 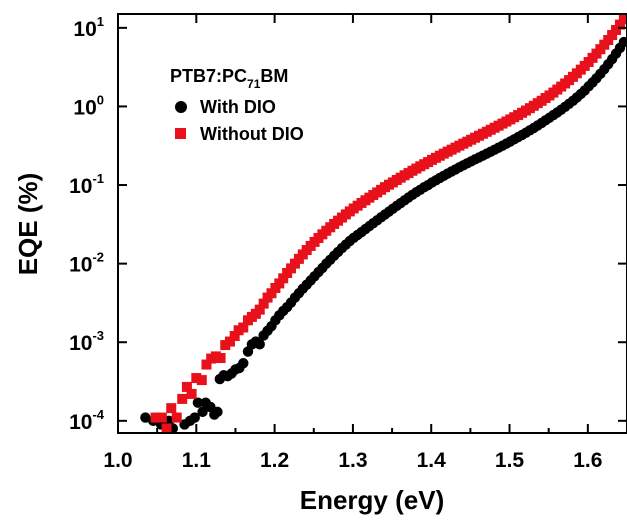 What do you see at coordinates (432, 460) in the screenshot?
I see `x-tick-label: 1.4` at bounding box center [432, 460].